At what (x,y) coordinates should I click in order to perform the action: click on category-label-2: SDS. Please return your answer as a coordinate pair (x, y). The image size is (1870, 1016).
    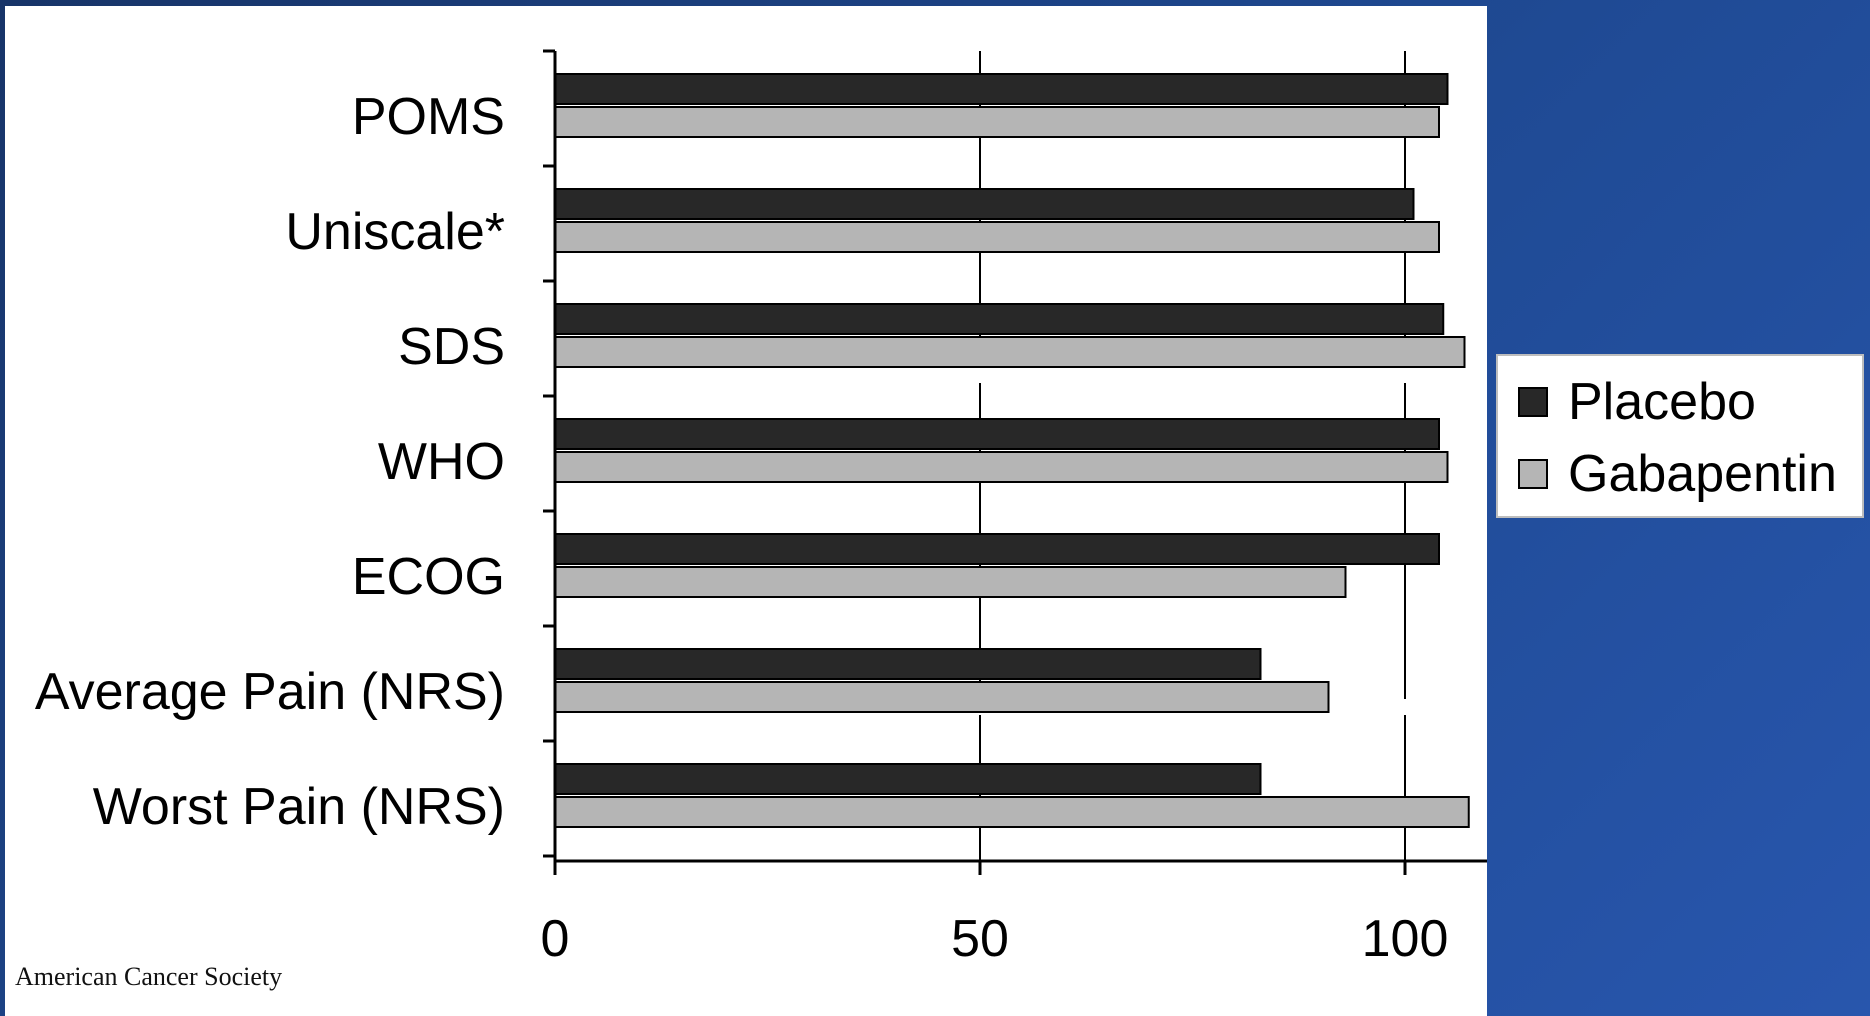
    Looking at the image, I should click on (451, 347).